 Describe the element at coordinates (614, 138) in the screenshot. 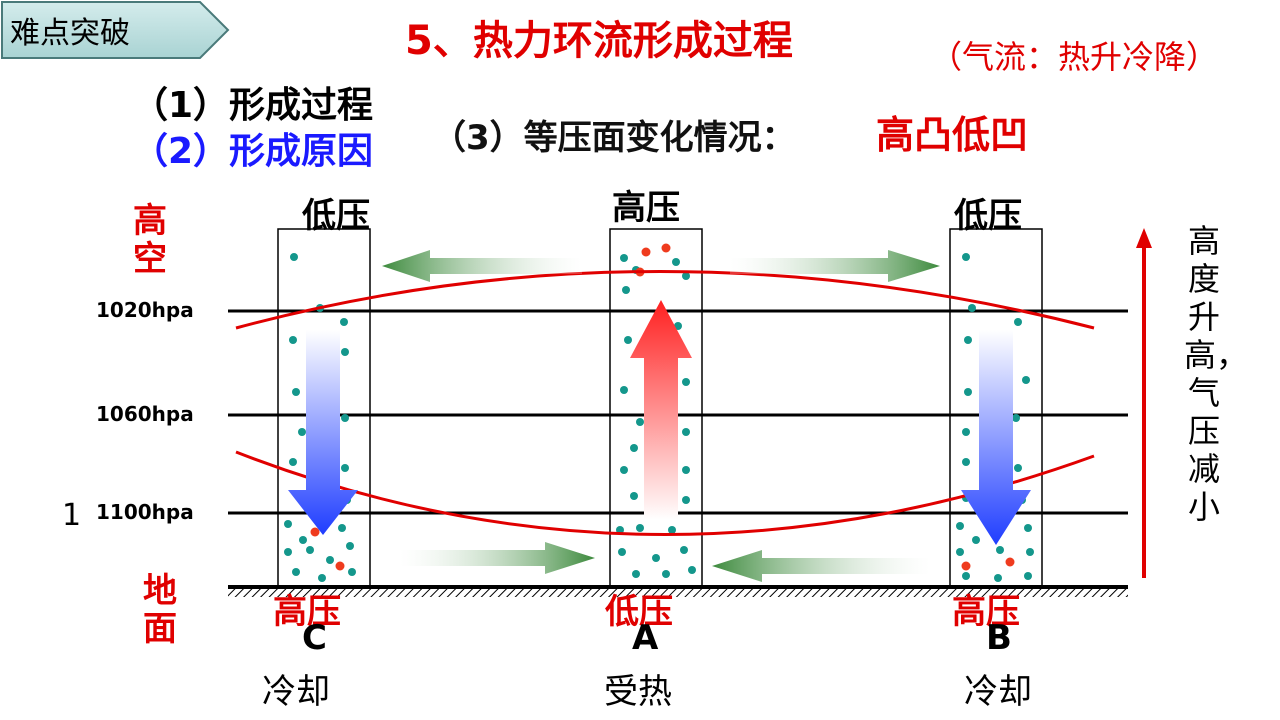

I see `item-isobaric-label: （3）等压面变化情况：` at that location.